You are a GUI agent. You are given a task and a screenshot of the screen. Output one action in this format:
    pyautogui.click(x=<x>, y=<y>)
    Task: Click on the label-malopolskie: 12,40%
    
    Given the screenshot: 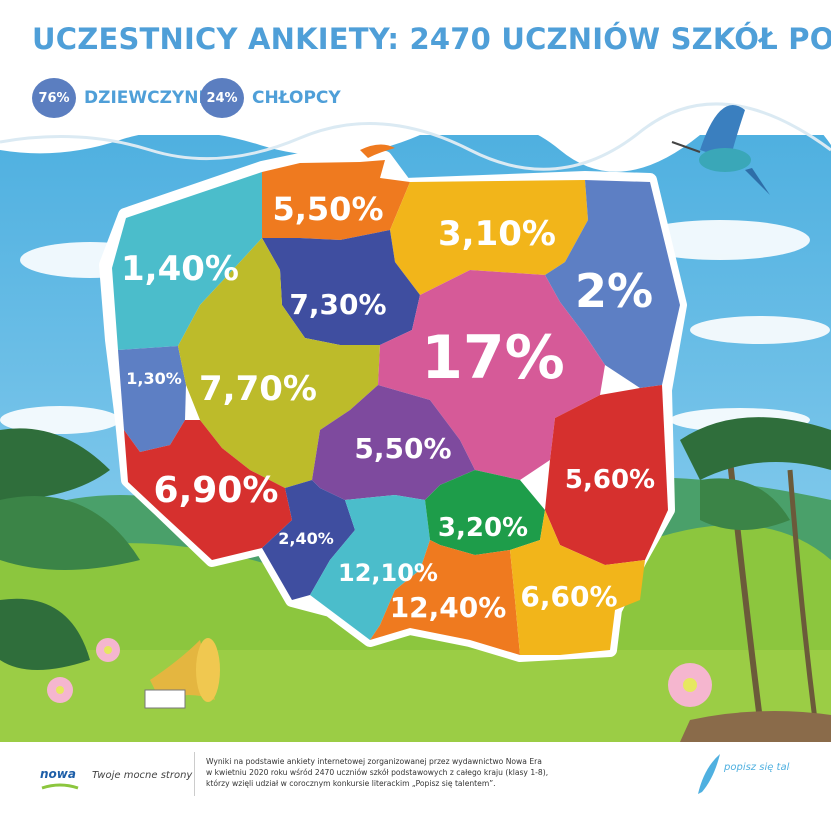 What is the action you would take?
    pyautogui.click(x=448, y=607)
    